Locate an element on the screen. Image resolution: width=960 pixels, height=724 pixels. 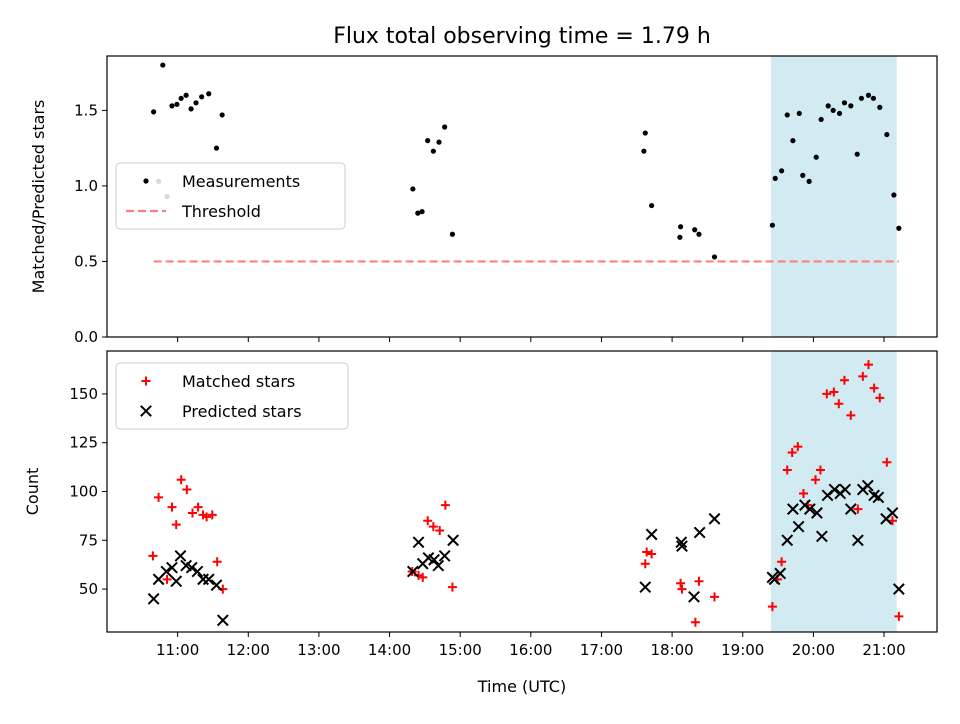
x-tick-label: 19:00 is located at coordinates (742, 650).